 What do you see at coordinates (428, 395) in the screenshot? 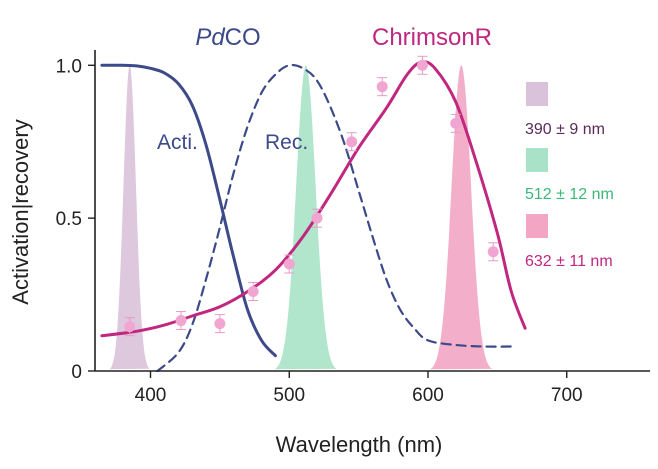
I see `x-tick-label-600: 600` at bounding box center [428, 395].